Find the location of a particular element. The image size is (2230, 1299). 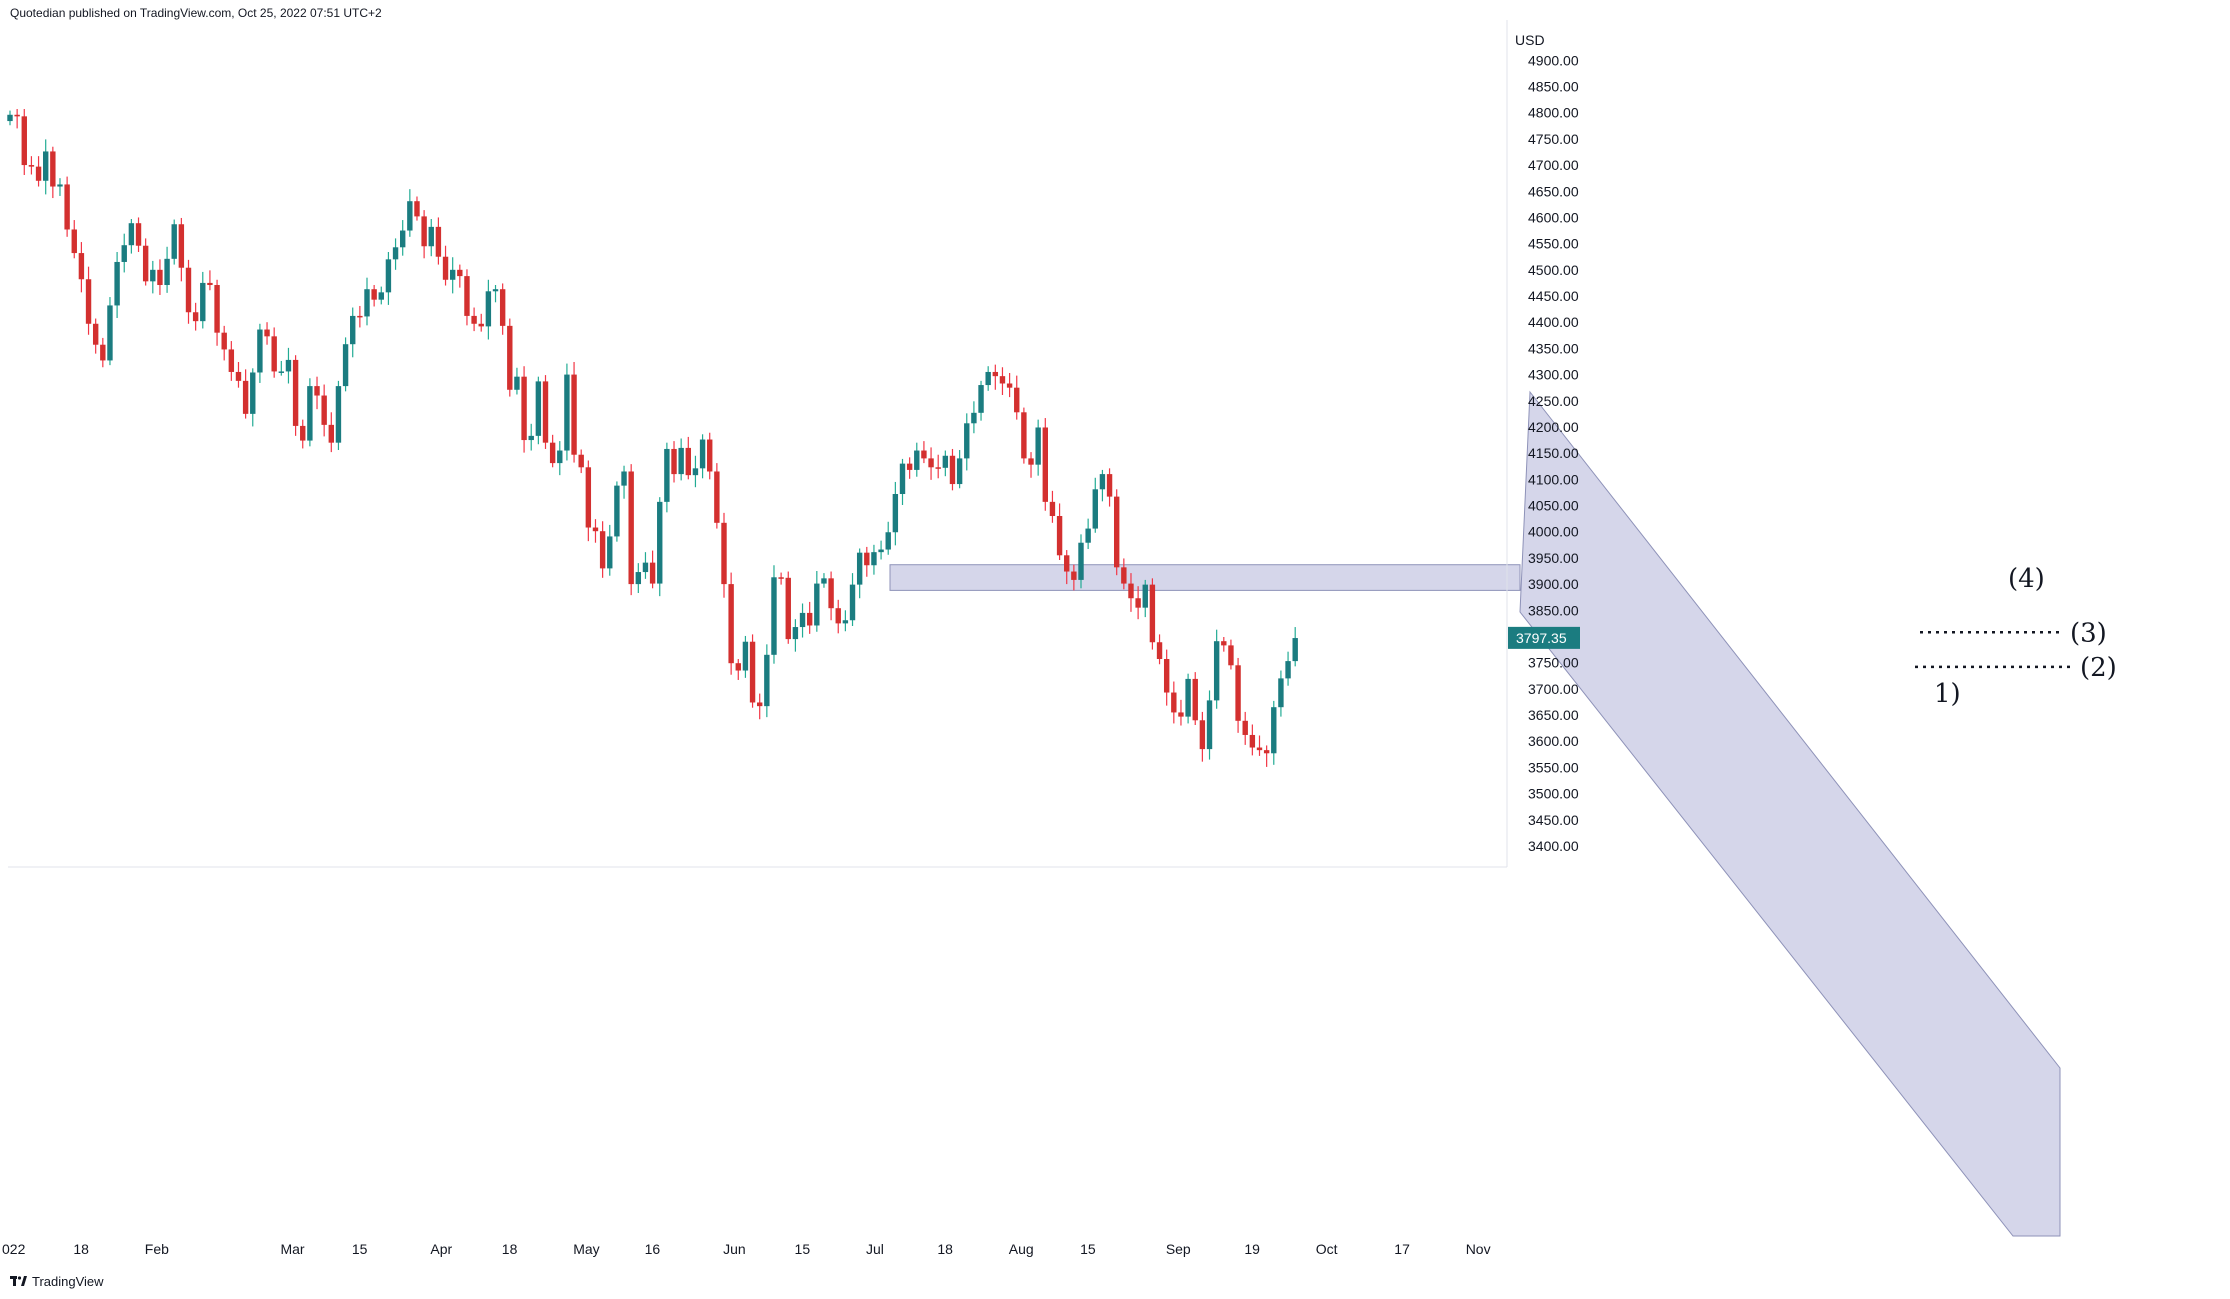

tradingview-logo: TradingView is located at coordinates (57, 1281).